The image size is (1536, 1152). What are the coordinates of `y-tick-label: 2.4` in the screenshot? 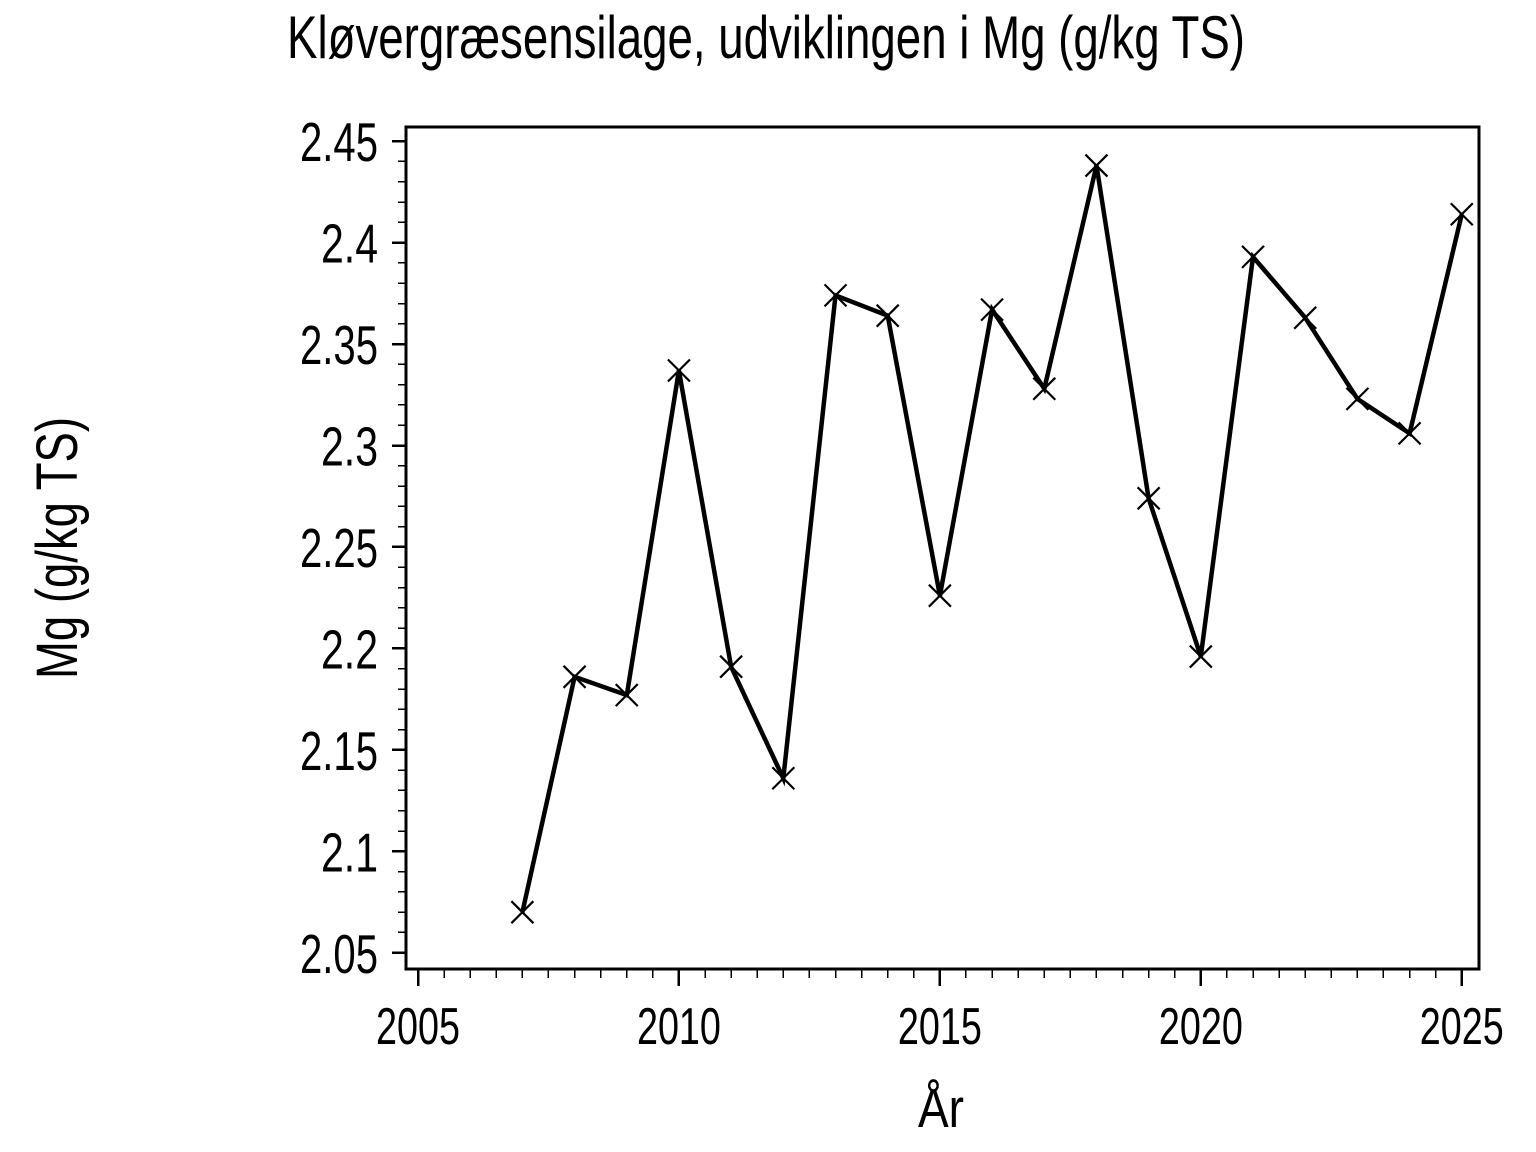 It's located at (349, 244).